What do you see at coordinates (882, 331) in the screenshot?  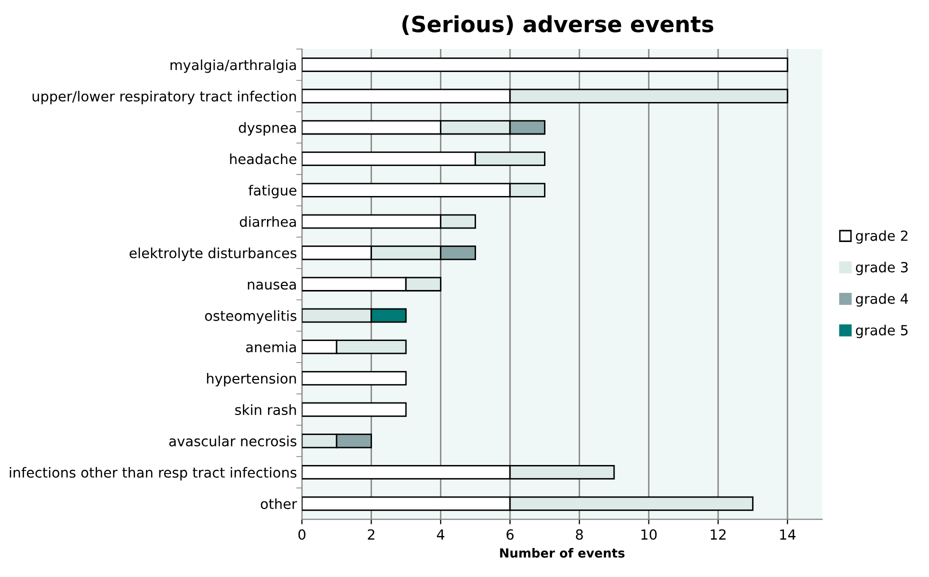 I see `legend-label: grade 5` at bounding box center [882, 331].